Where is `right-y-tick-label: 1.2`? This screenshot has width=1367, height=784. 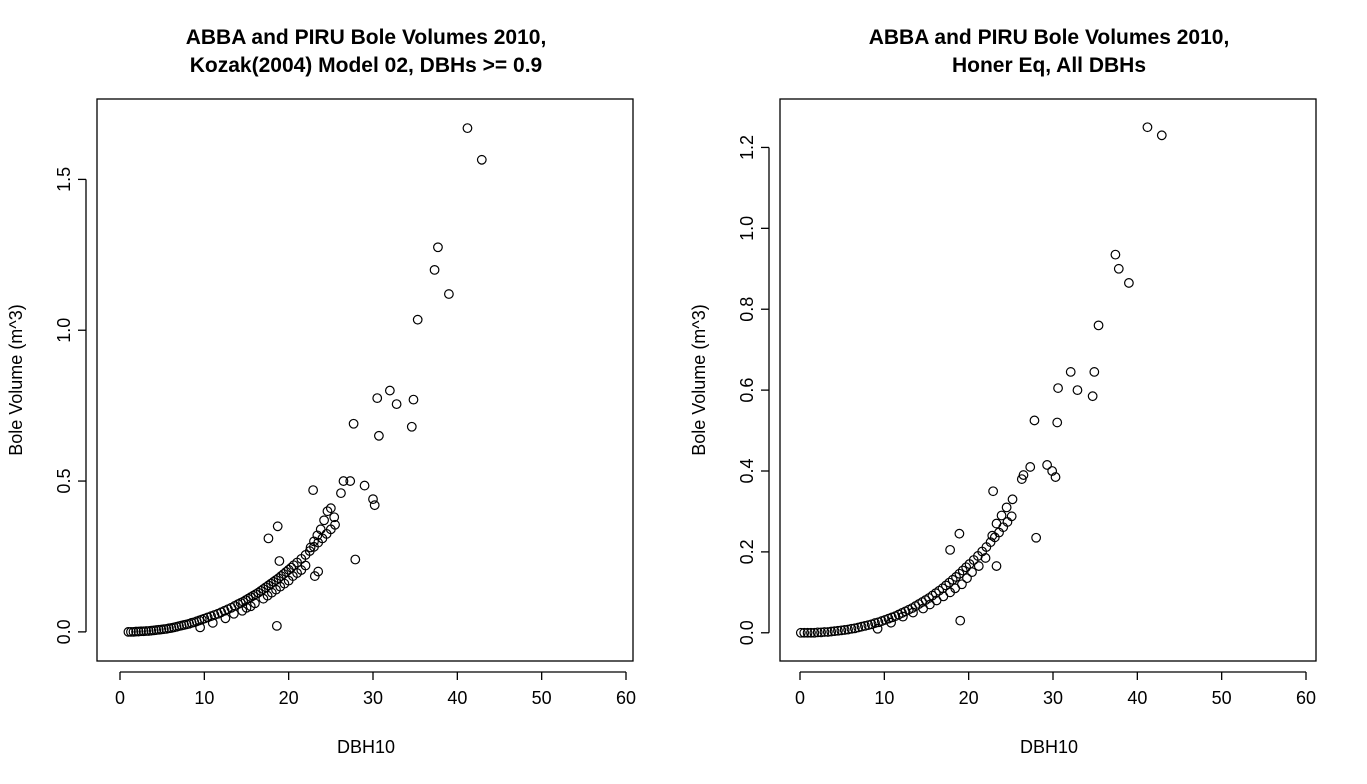
right-y-tick-label: 1.2 is located at coordinates (747, 147).